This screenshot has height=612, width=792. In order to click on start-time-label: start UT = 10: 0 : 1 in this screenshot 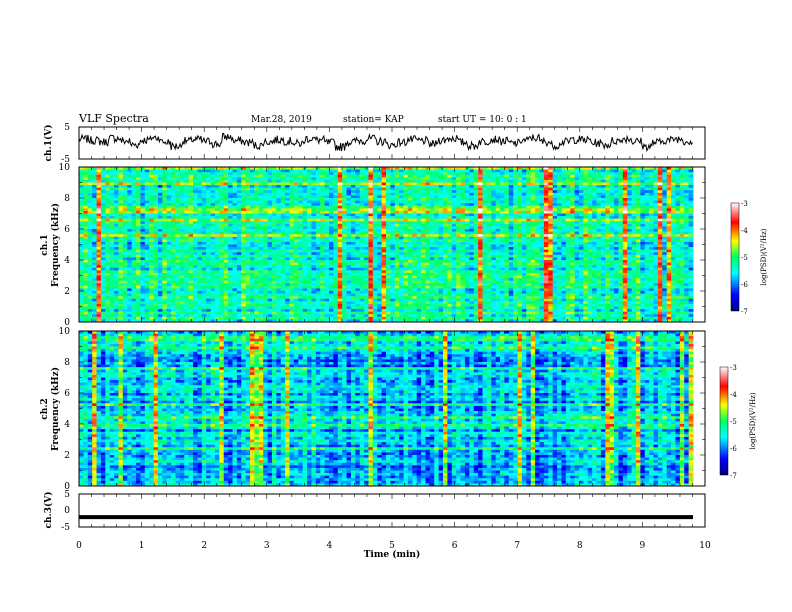, I will do `click(482, 120)`.